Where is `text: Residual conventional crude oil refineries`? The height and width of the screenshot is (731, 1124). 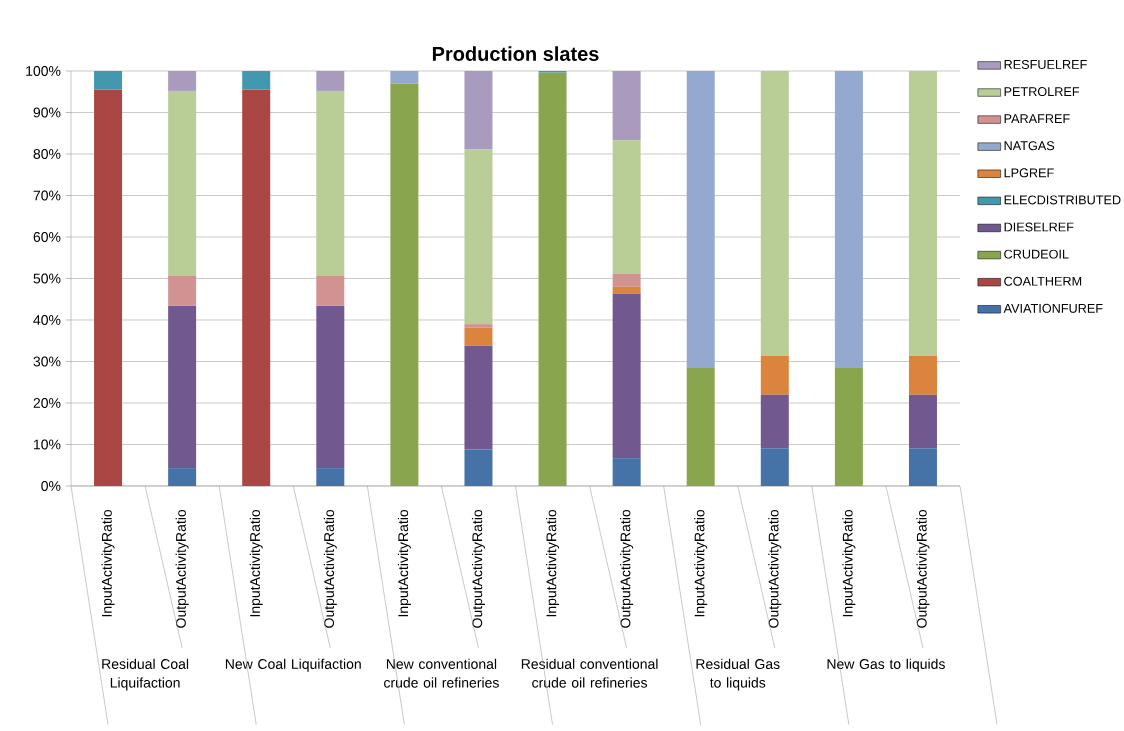 text: Residual conventional crude oil refineries is located at coordinates (589, 673).